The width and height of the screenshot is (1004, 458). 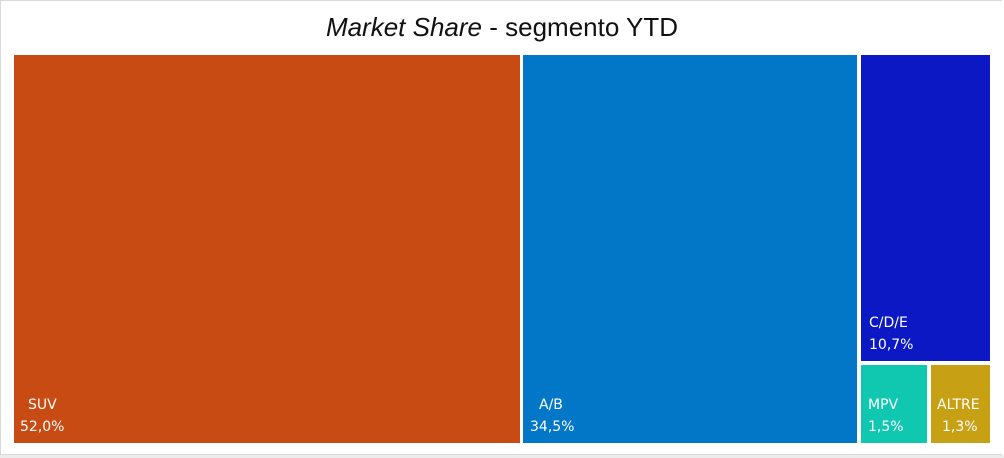 I want to click on tile-label: A/B, so click(x=551, y=405).